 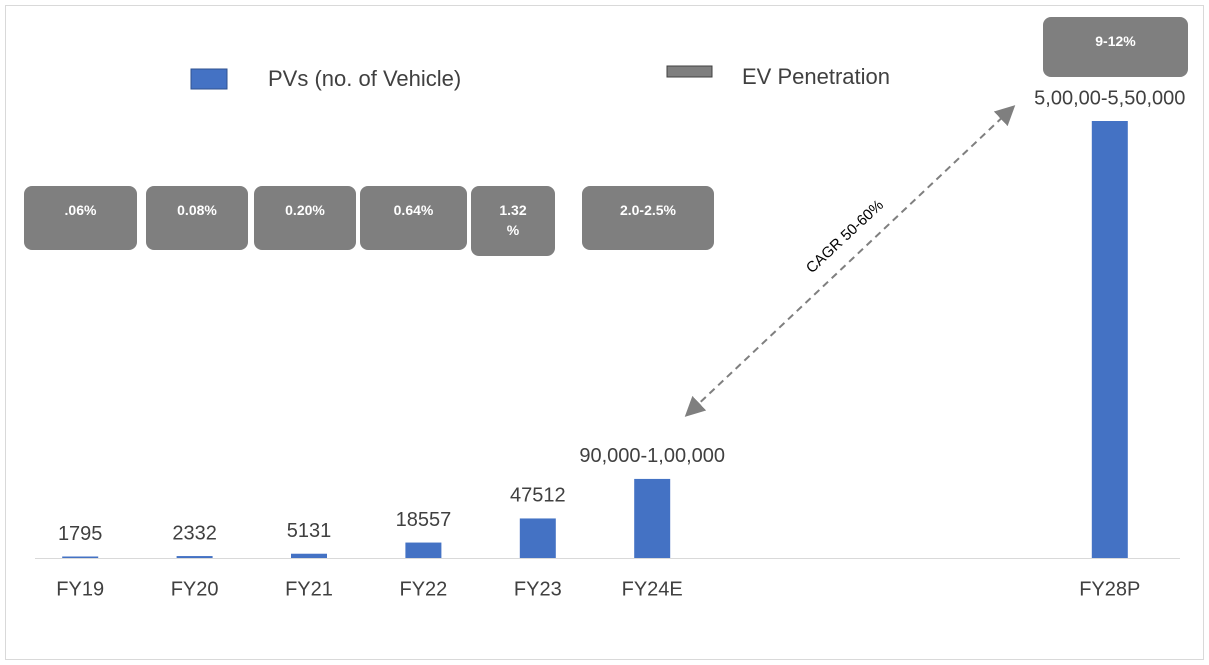 What do you see at coordinates (424, 520) in the screenshot?
I see `data-label: 18557` at bounding box center [424, 520].